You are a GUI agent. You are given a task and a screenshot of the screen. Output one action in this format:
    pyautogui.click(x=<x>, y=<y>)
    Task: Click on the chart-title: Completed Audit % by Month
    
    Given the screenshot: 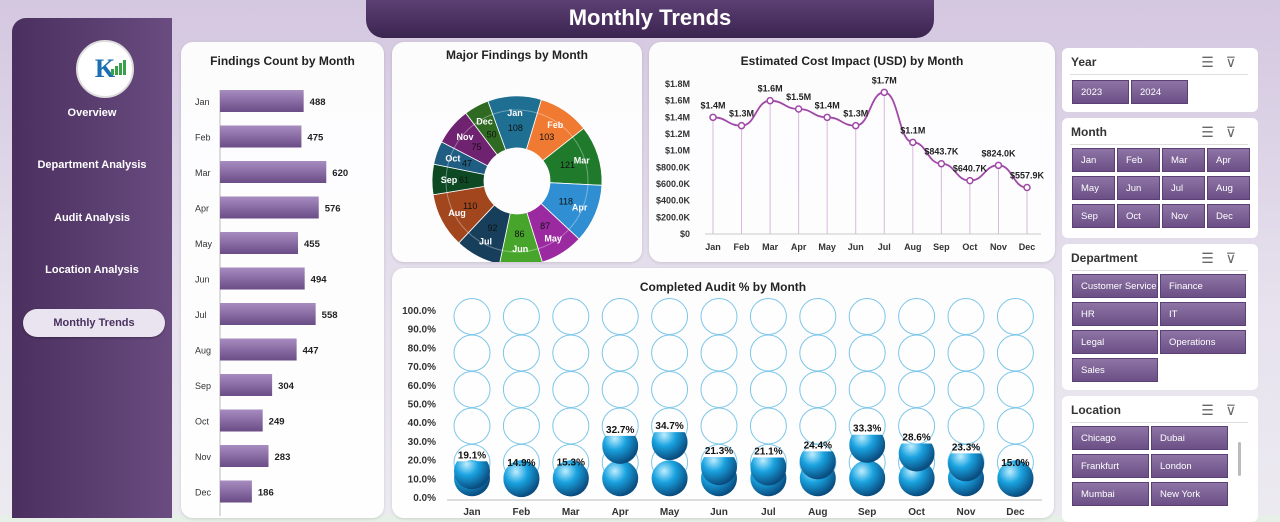 What is the action you would take?
    pyautogui.click(x=723, y=287)
    